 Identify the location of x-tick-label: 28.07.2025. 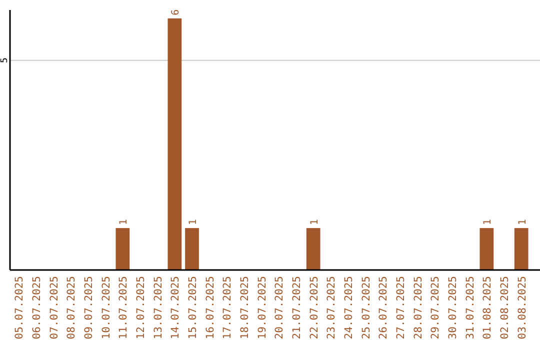
(418, 308).